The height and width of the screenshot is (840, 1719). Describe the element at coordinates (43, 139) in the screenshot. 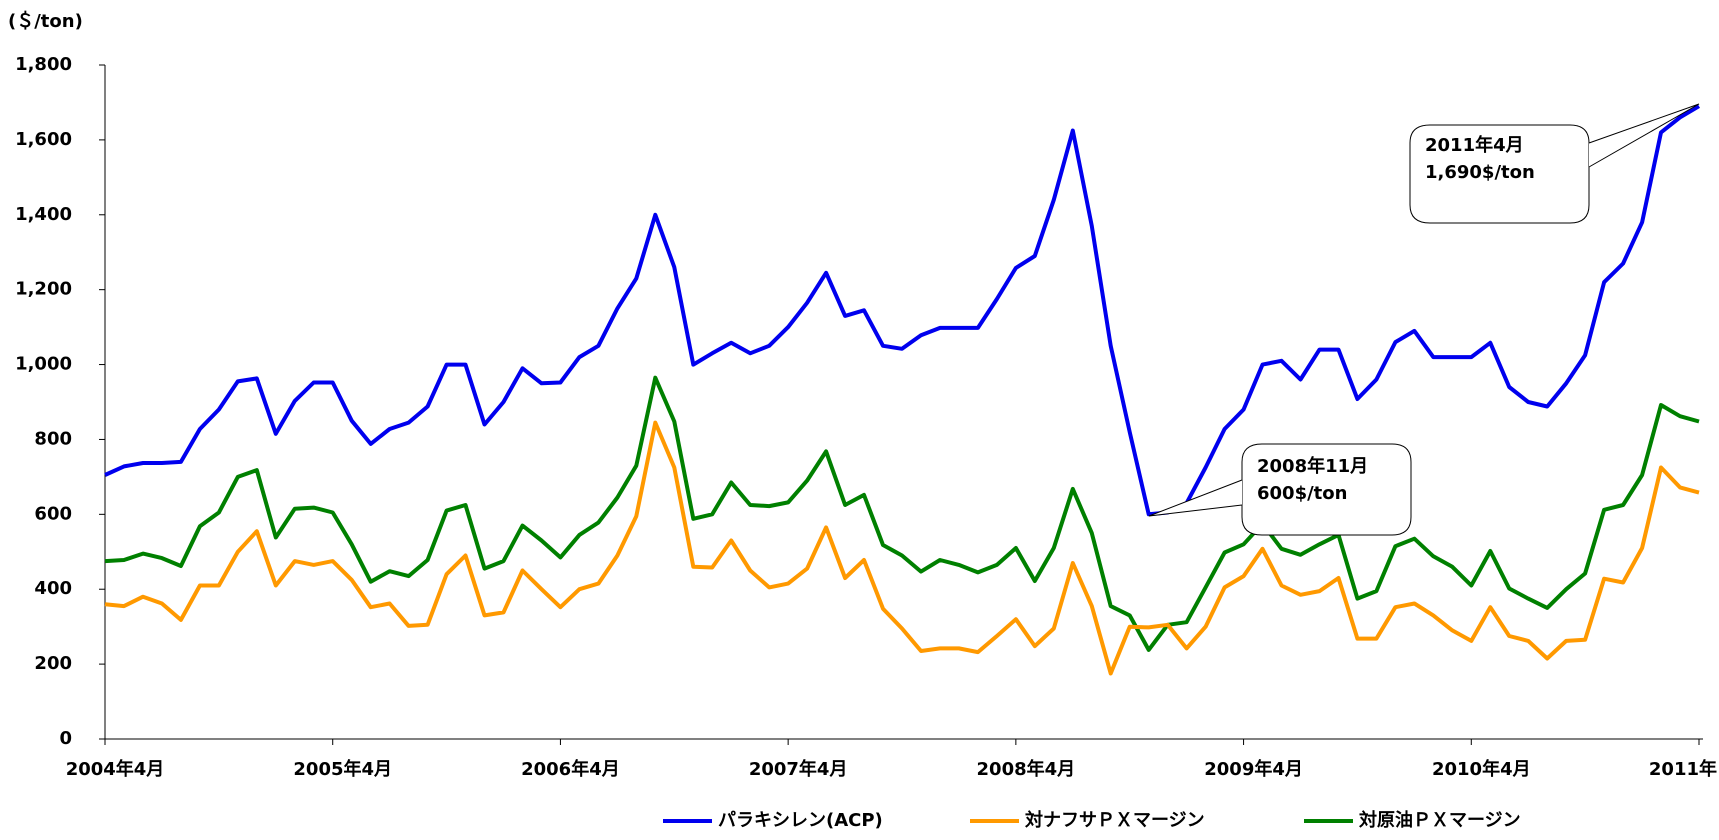

I see `y-tick-label: 1,600` at that location.